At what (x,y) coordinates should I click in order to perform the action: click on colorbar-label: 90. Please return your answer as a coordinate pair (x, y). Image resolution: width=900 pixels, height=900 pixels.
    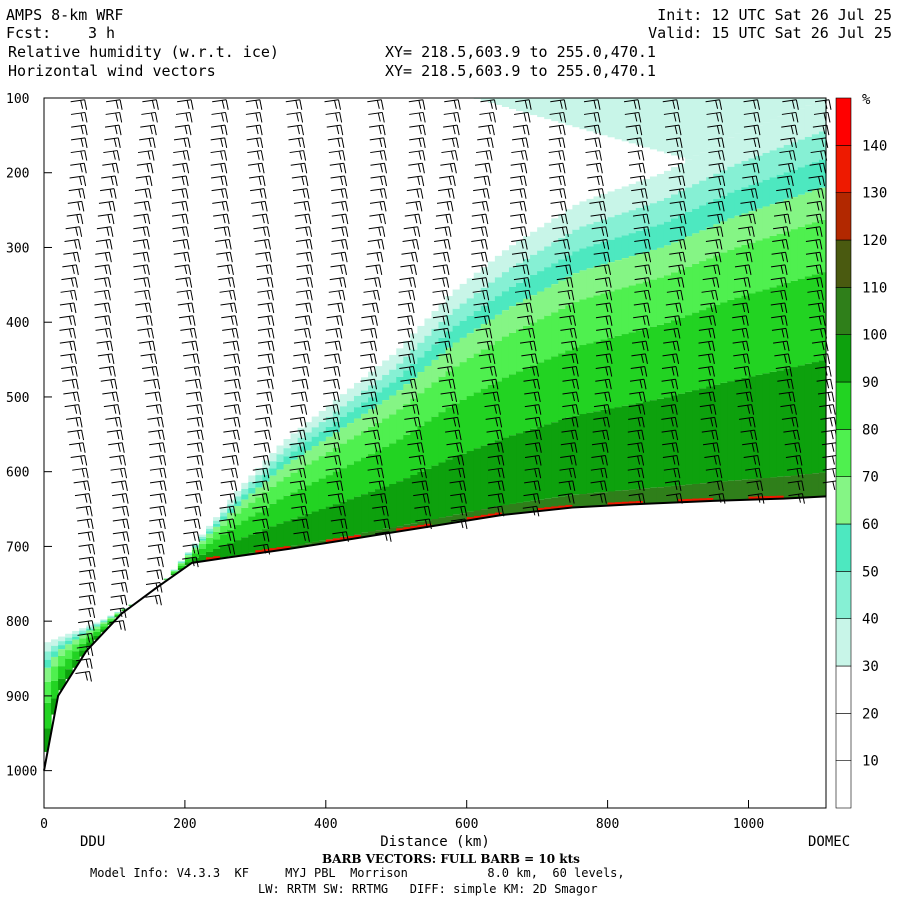
    Looking at the image, I should click on (870, 383).